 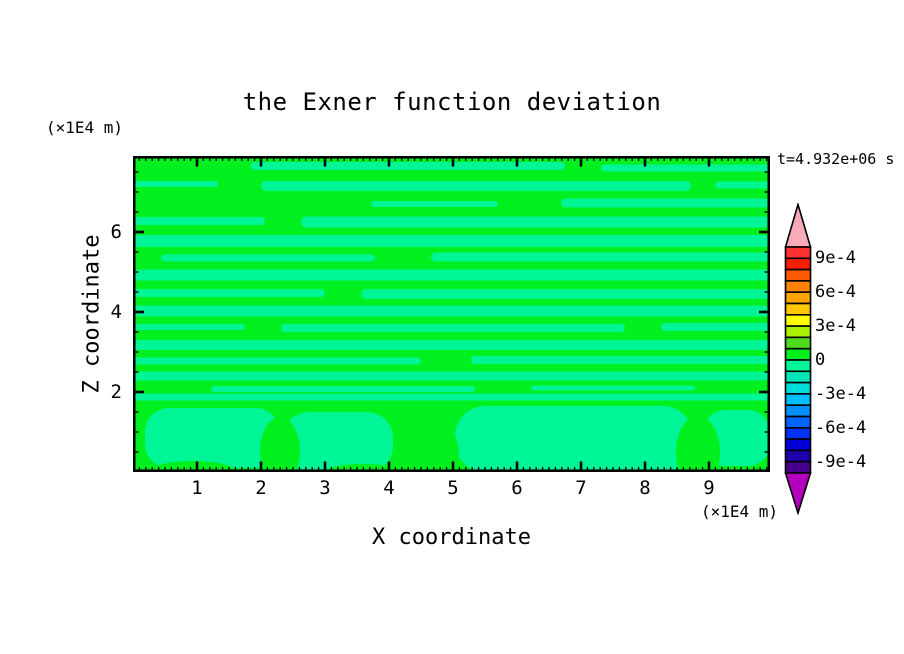 I want to click on x-tick-label: 2, so click(x=261, y=488).